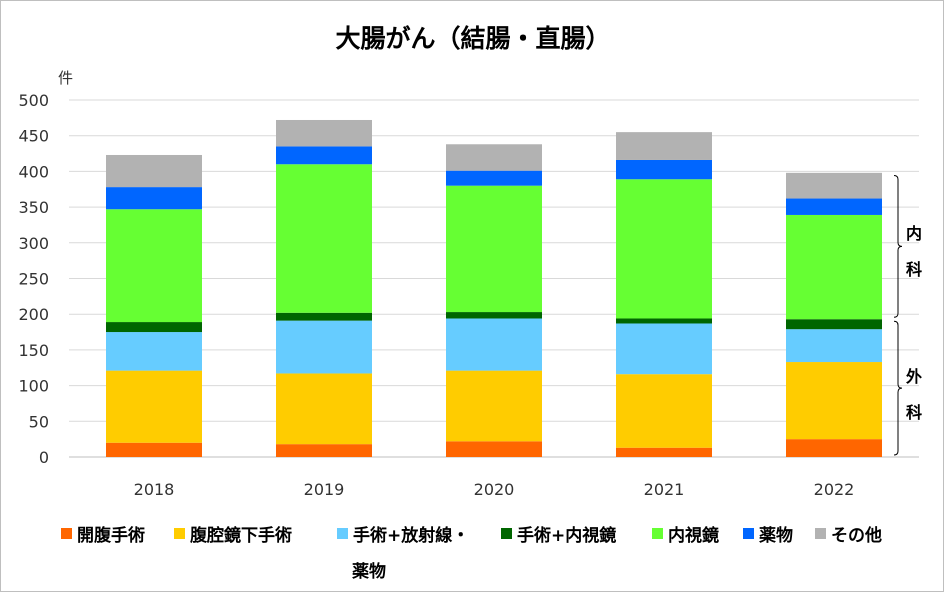 The image size is (944, 593). I want to click on legend-item-surgery-radiation-drug: 手術+放射線・, so click(403, 533).